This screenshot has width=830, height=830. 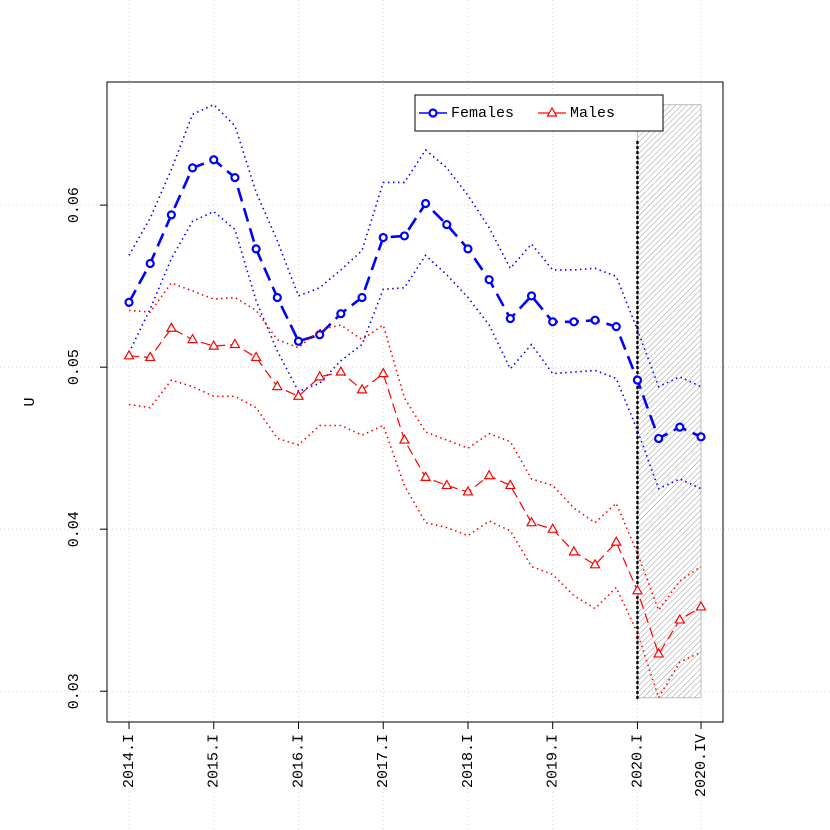 What do you see at coordinates (592, 113) in the screenshot?
I see `legend-label: Males` at bounding box center [592, 113].